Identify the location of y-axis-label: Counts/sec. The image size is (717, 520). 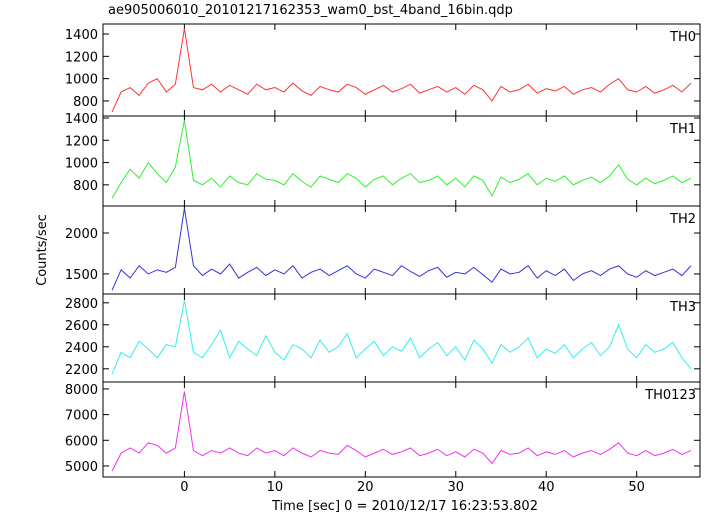
(42, 250).